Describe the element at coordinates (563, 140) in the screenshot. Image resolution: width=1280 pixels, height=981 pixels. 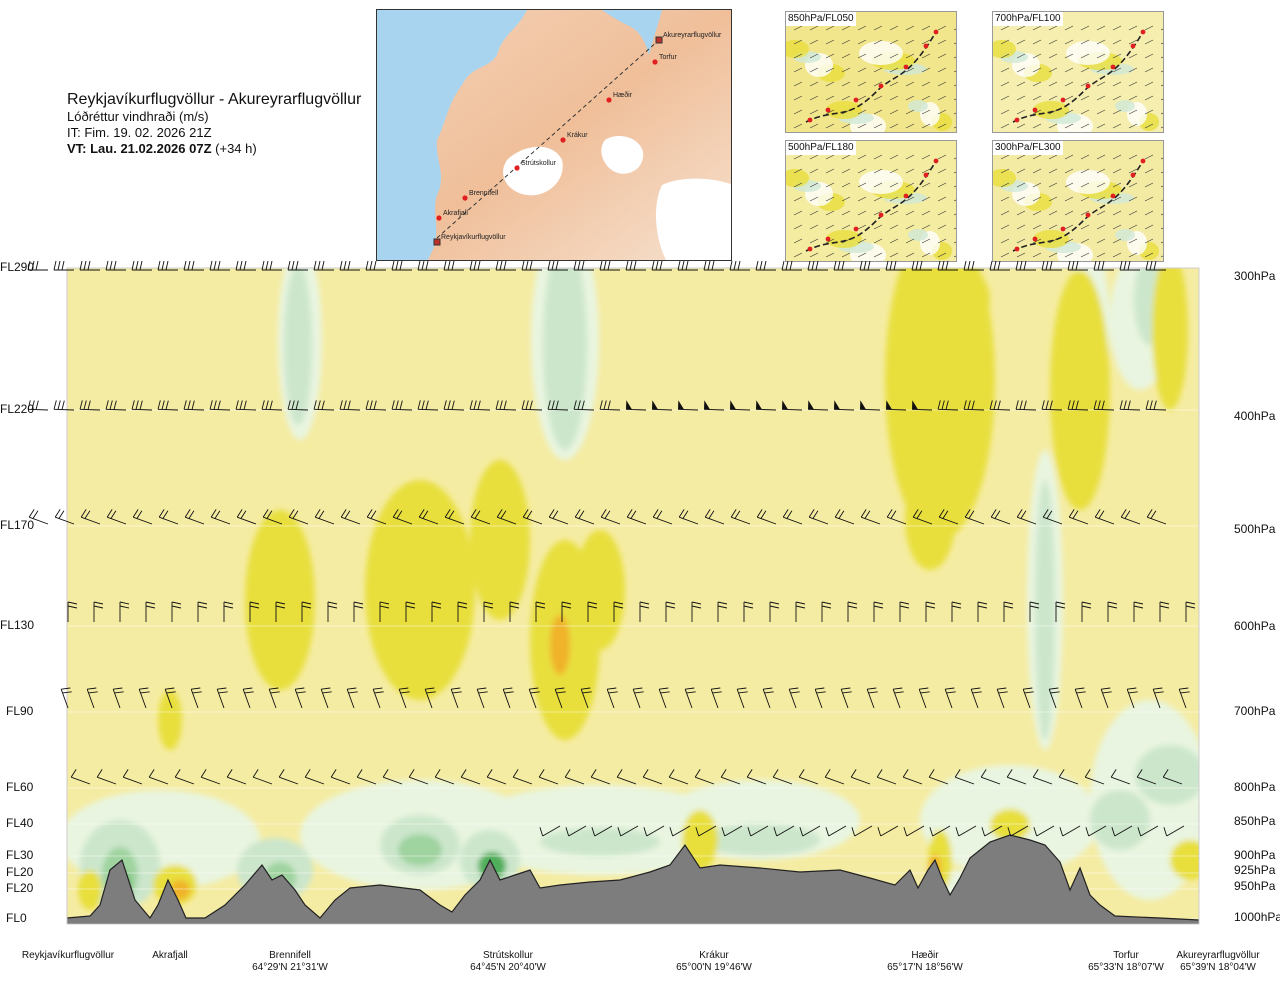
I see `map-waypoint-marker` at that location.